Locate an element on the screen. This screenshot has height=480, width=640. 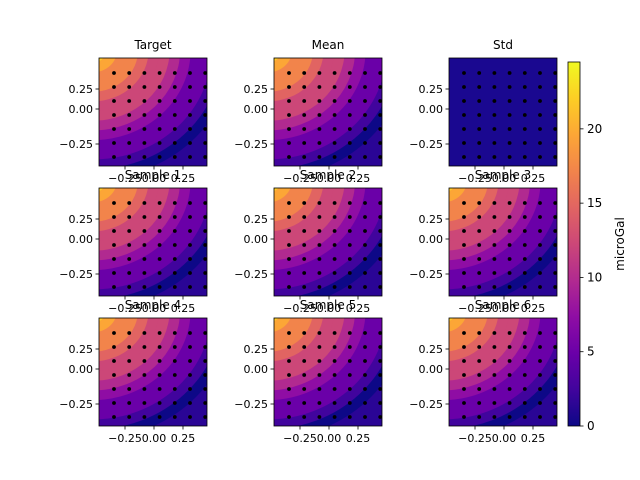
y-tick-label: 0.25 is located at coordinates (81, 349).